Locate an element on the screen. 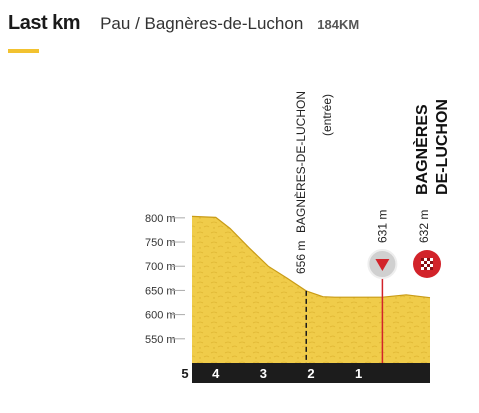  x-axis-bar: 5 4 3 2 1 is located at coordinates (305, 373).